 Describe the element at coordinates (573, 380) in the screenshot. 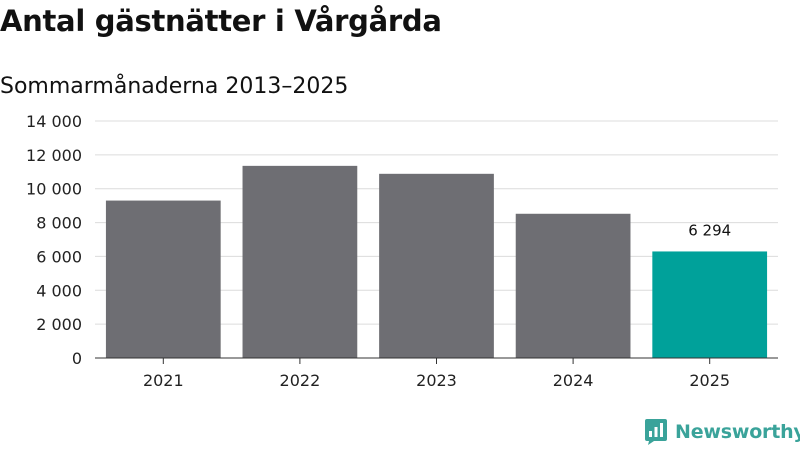

I see `x-tick-label: 2024` at that location.